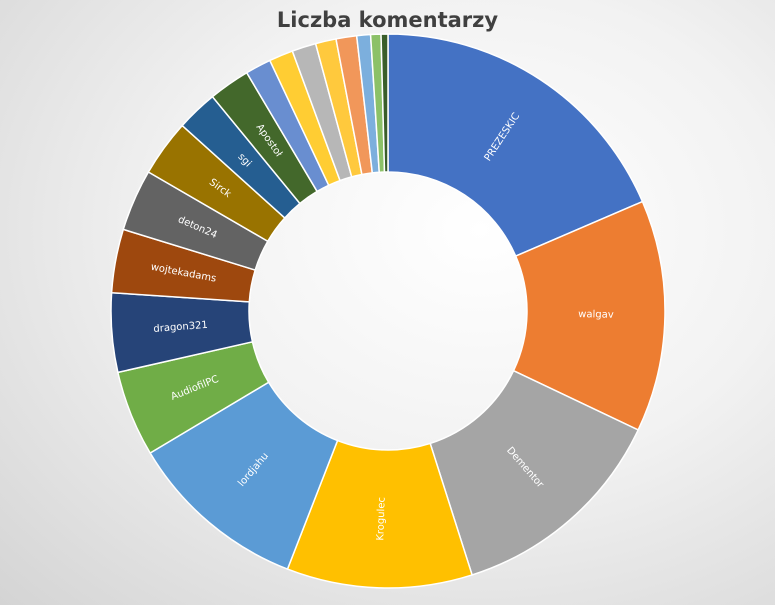 The height and width of the screenshot is (605, 775). Describe the element at coordinates (387, 20) in the screenshot. I see `chart-title: Liczba komentarzy` at that location.